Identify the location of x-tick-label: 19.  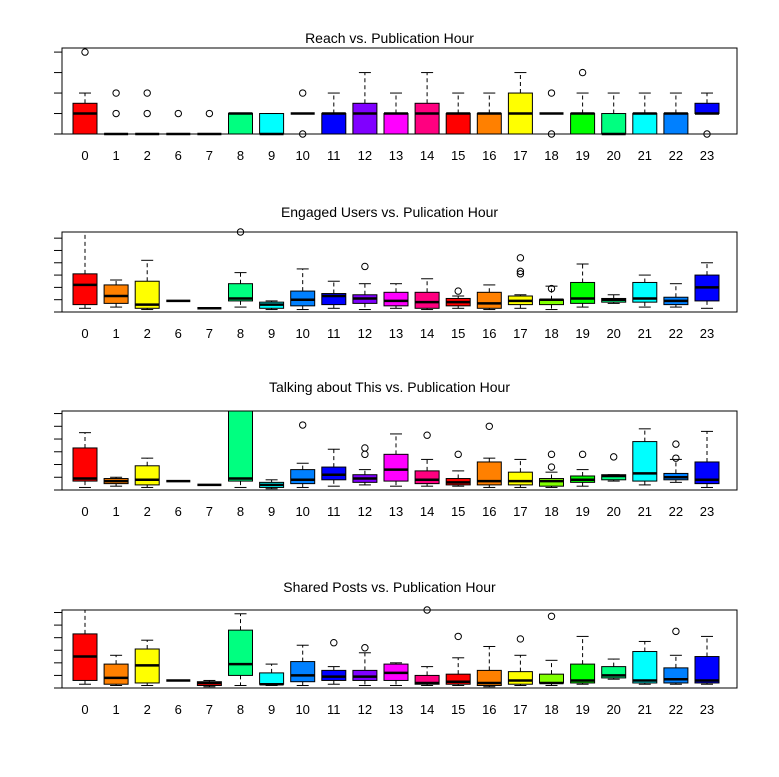
(582, 511).